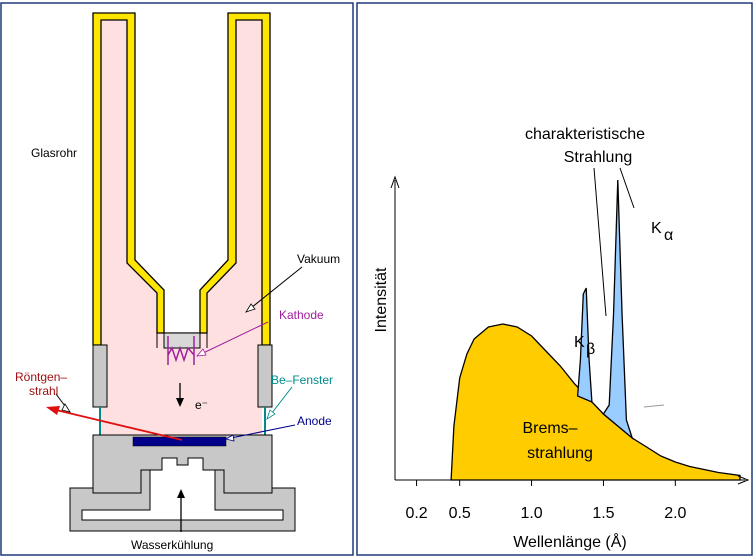  I want to click on be-fenster-leader-head, so click(271, 414).